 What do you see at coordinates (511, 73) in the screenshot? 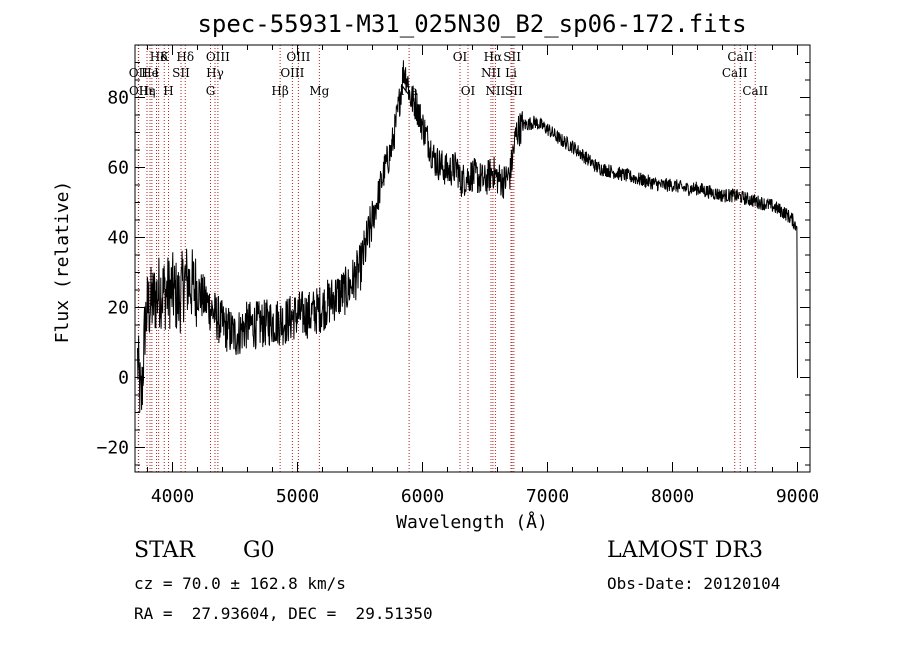
I see `line-label: Li` at bounding box center [511, 73].